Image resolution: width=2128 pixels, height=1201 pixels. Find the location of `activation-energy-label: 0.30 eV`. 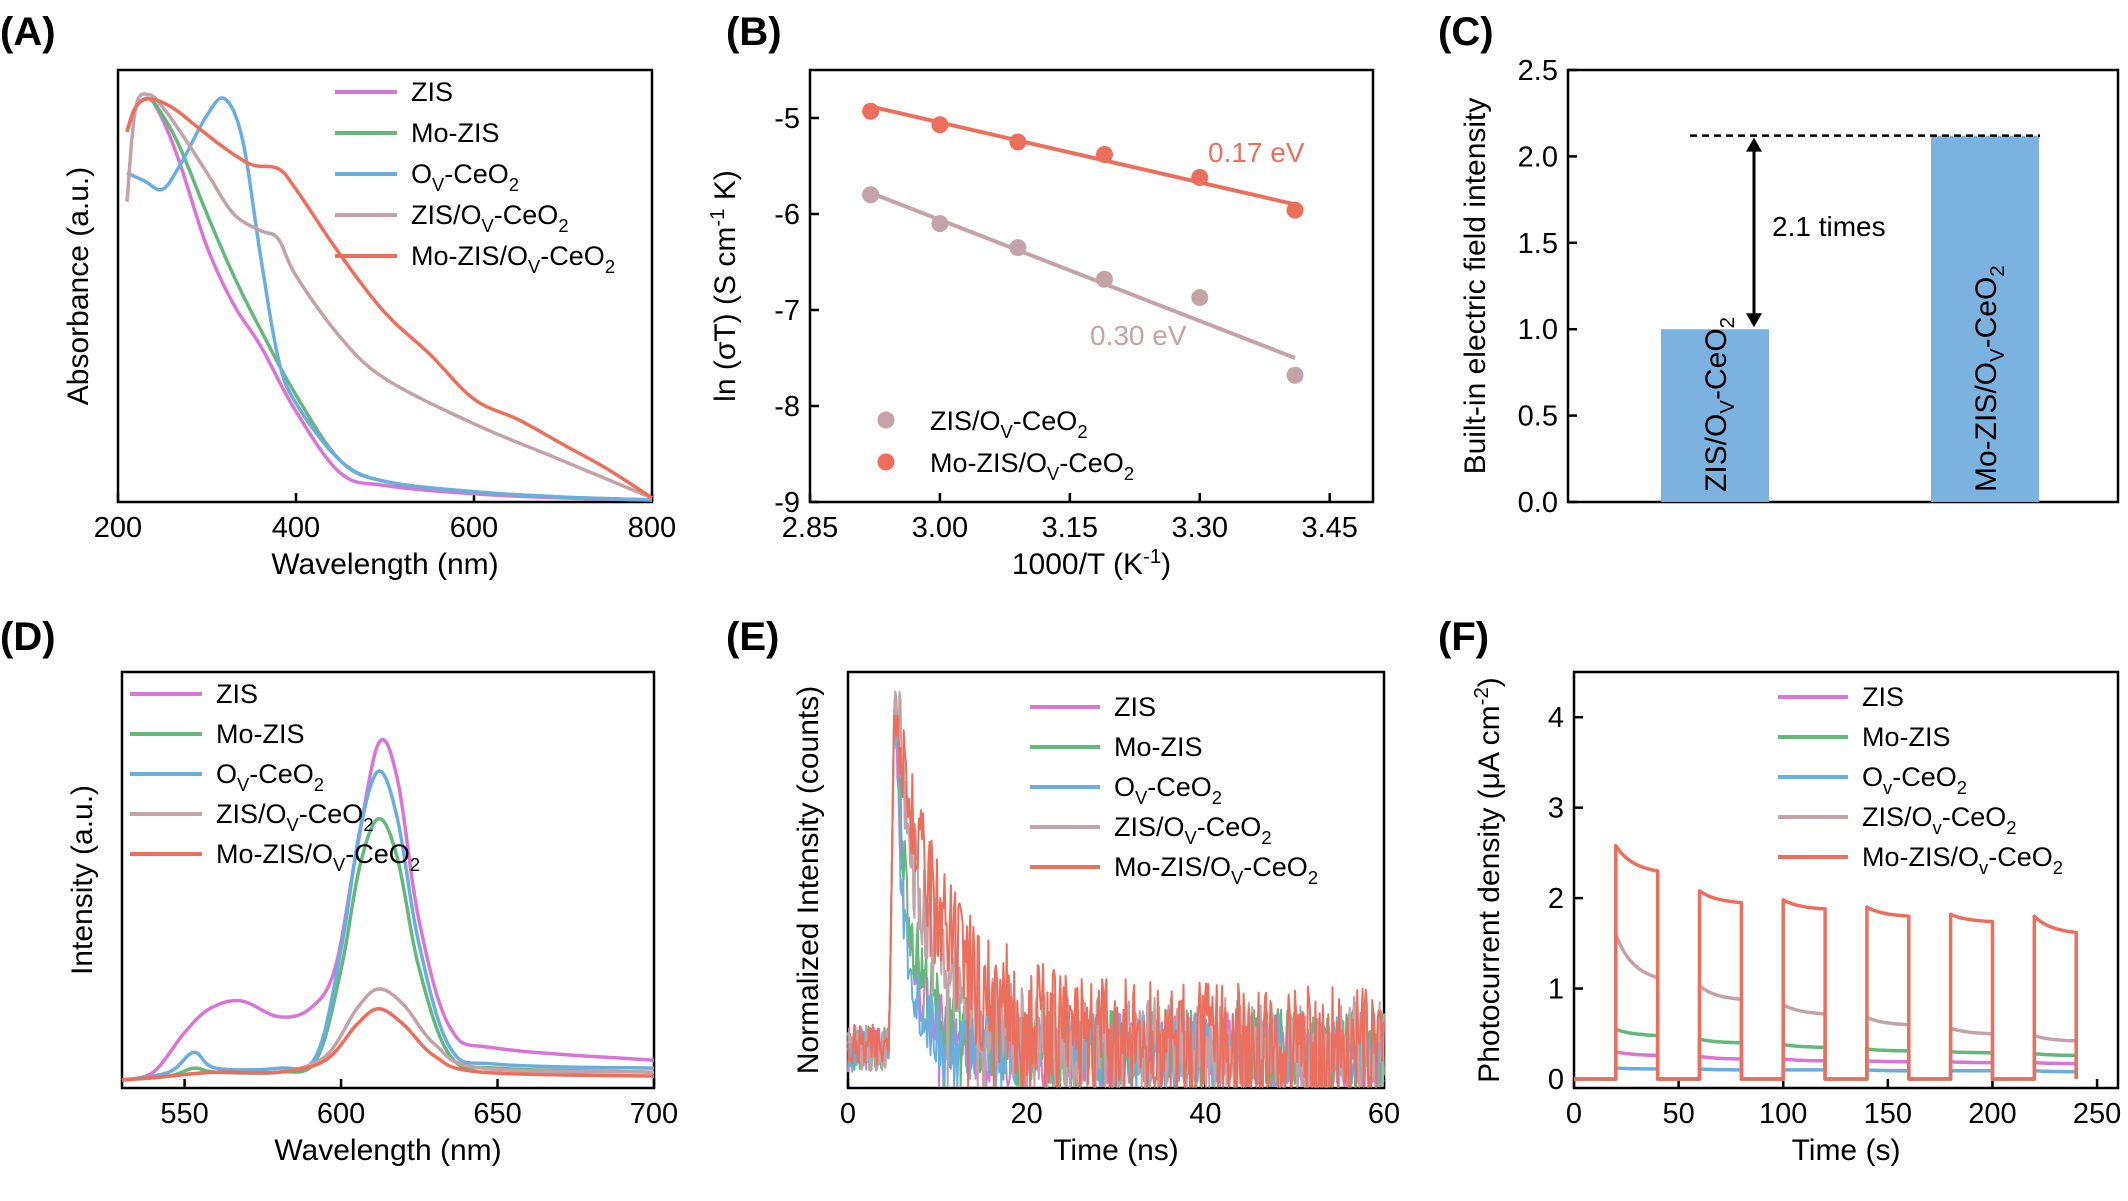

activation-energy-label: 0.30 eV is located at coordinates (1138, 335).